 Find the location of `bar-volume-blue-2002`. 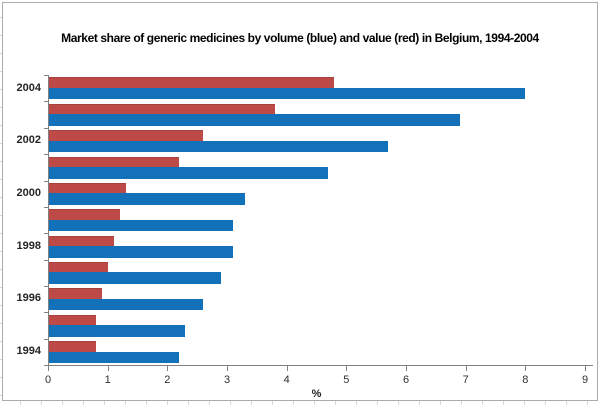

bar-volume-blue-2002 is located at coordinates (219, 146).